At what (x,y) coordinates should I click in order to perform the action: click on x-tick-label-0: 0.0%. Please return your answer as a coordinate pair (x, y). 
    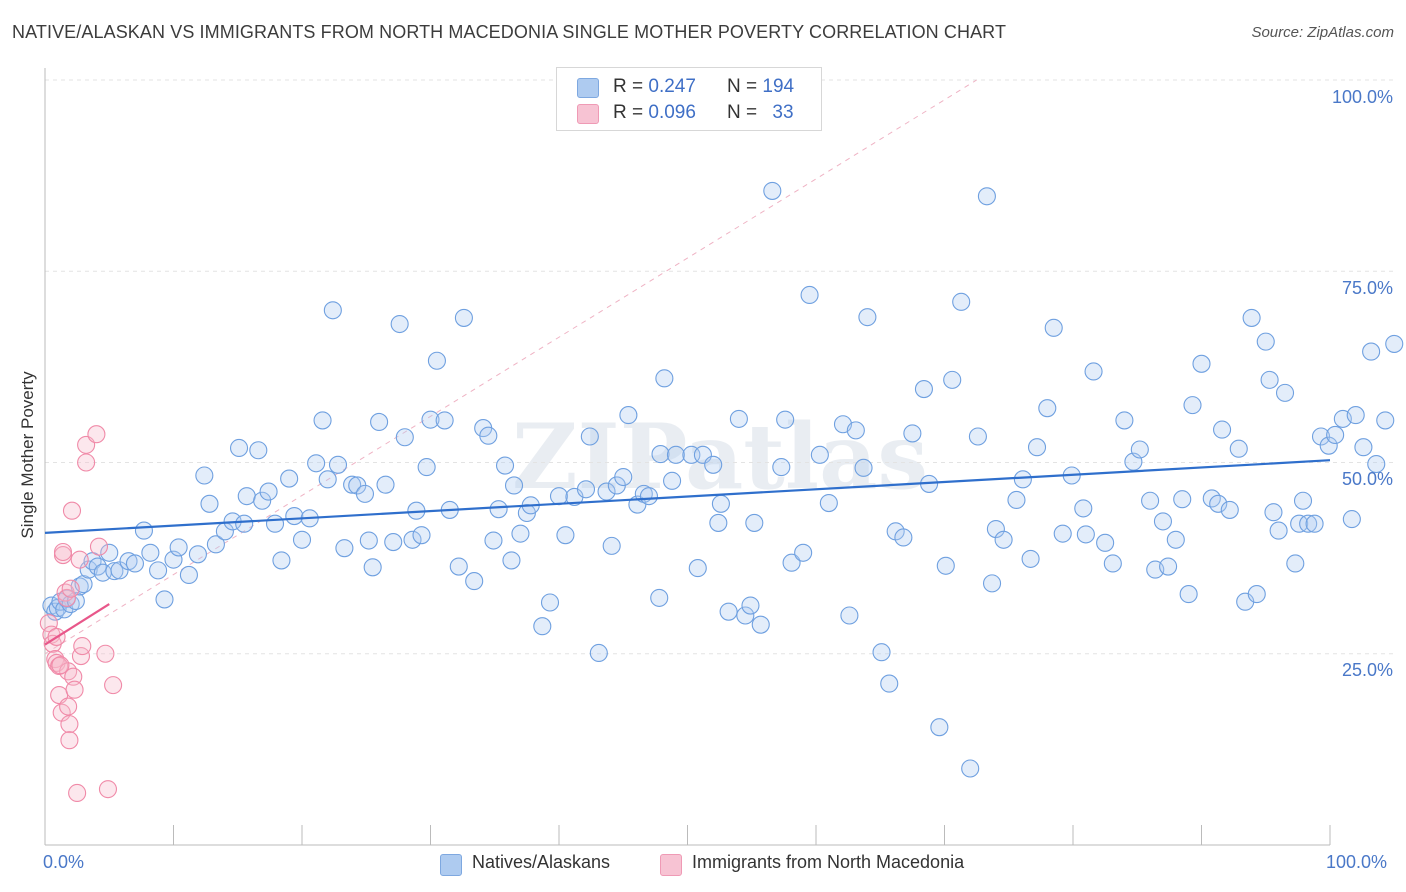
    Looking at the image, I should click on (64, 862).